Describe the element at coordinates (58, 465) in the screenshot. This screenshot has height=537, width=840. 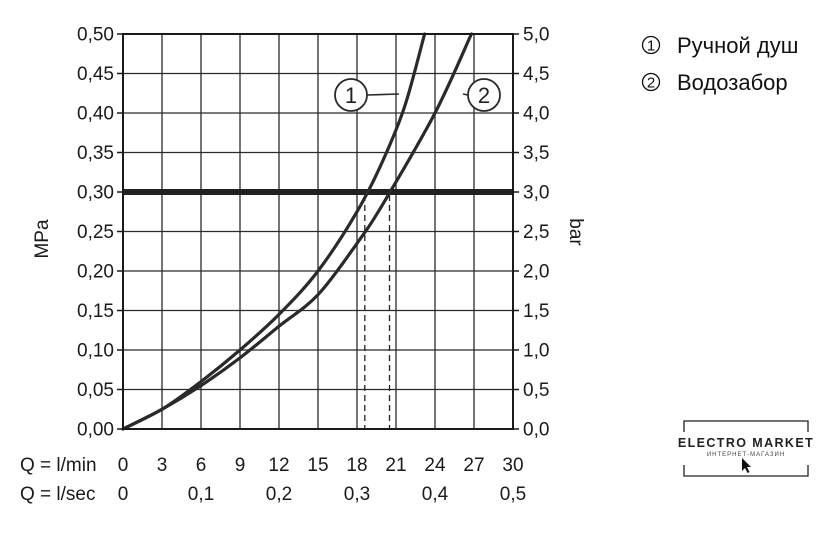
I see `x-lmin-axis-title: Q = l/min` at that location.